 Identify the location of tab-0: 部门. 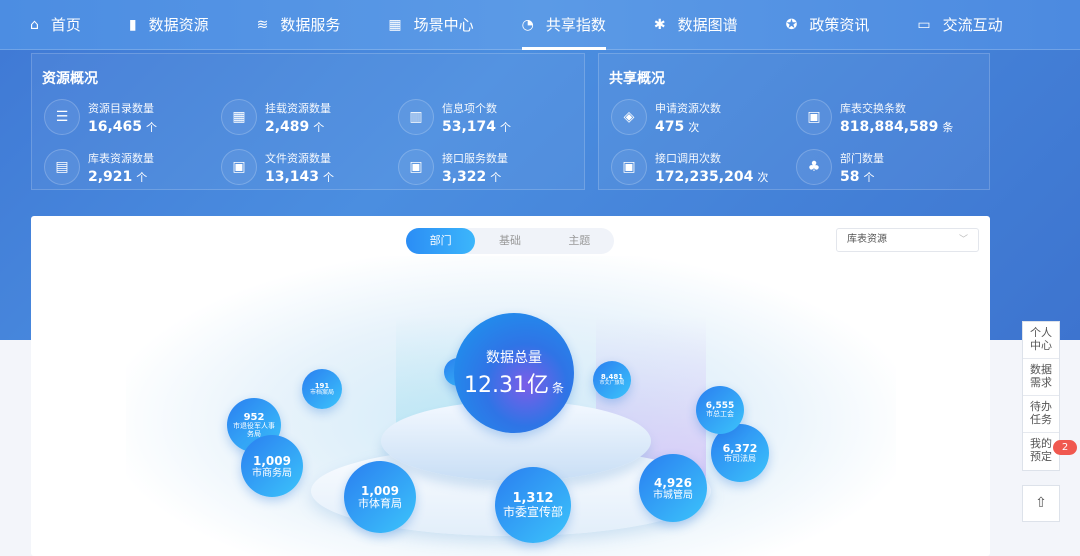
(441, 241).